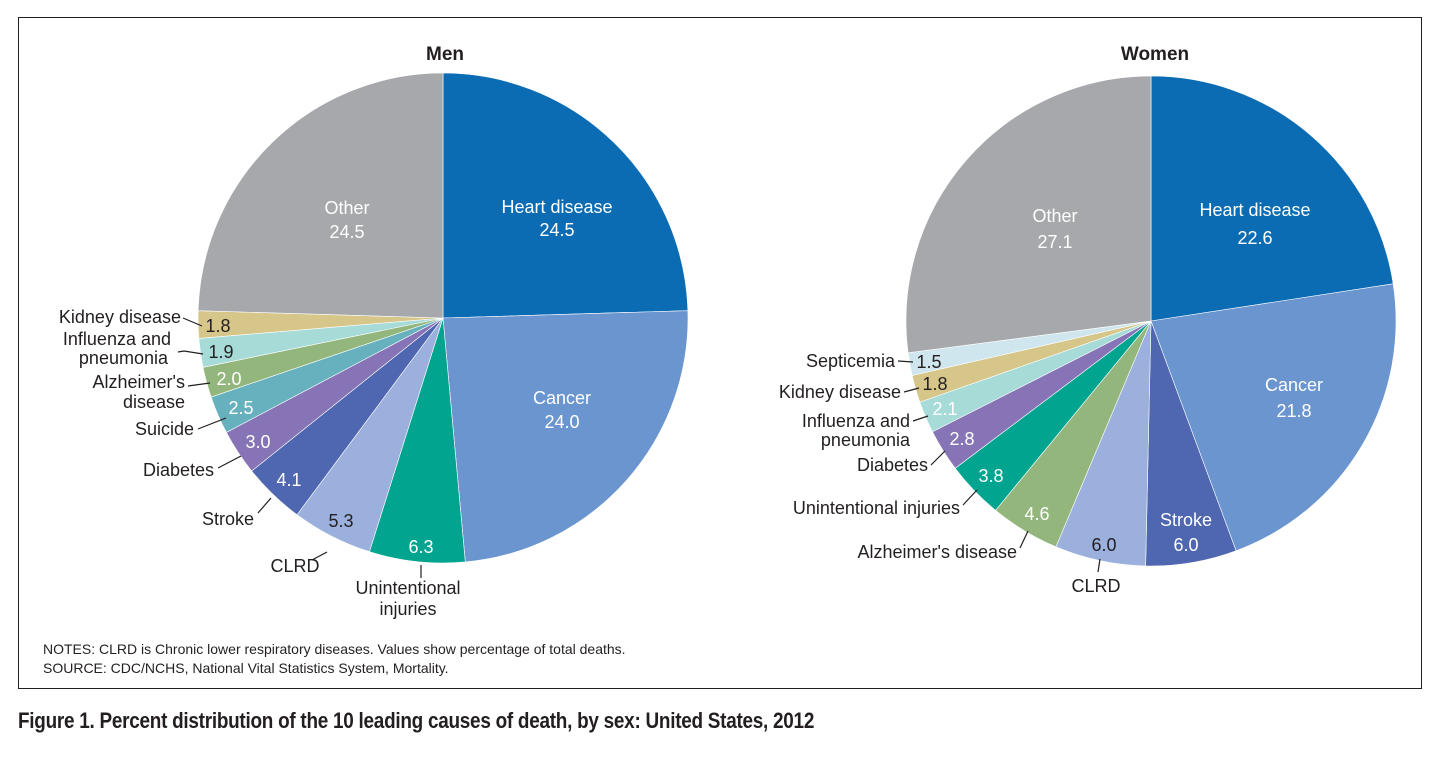 The height and width of the screenshot is (764, 1444). Describe the element at coordinates (1028, 214) in the screenshot. I see `women-slice-other` at that location.